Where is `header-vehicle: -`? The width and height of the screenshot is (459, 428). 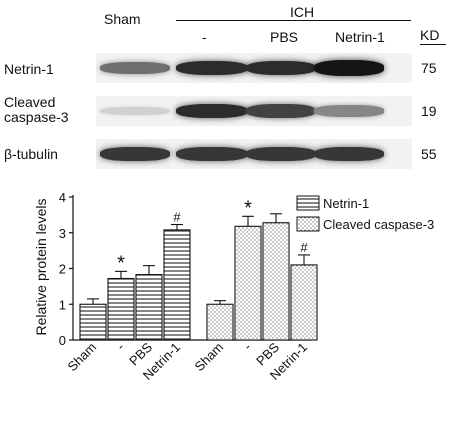 header-vehicle: - is located at coordinates (204, 37).